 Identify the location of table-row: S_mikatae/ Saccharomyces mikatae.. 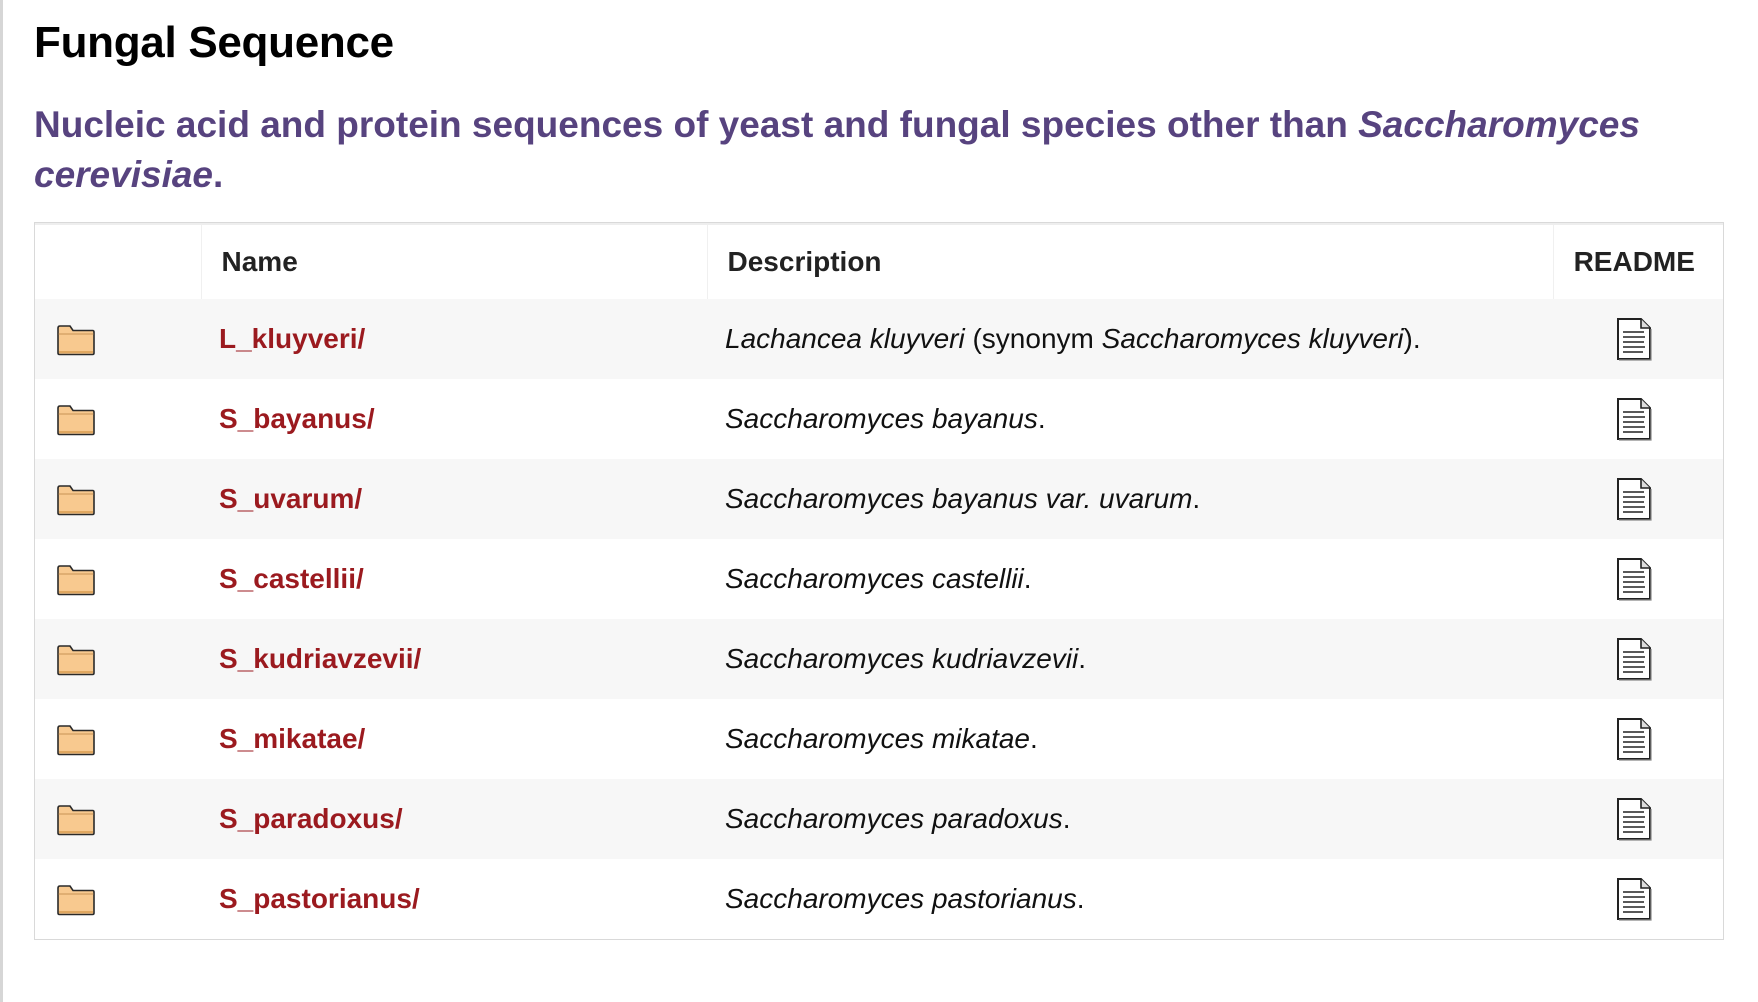
(879, 739).